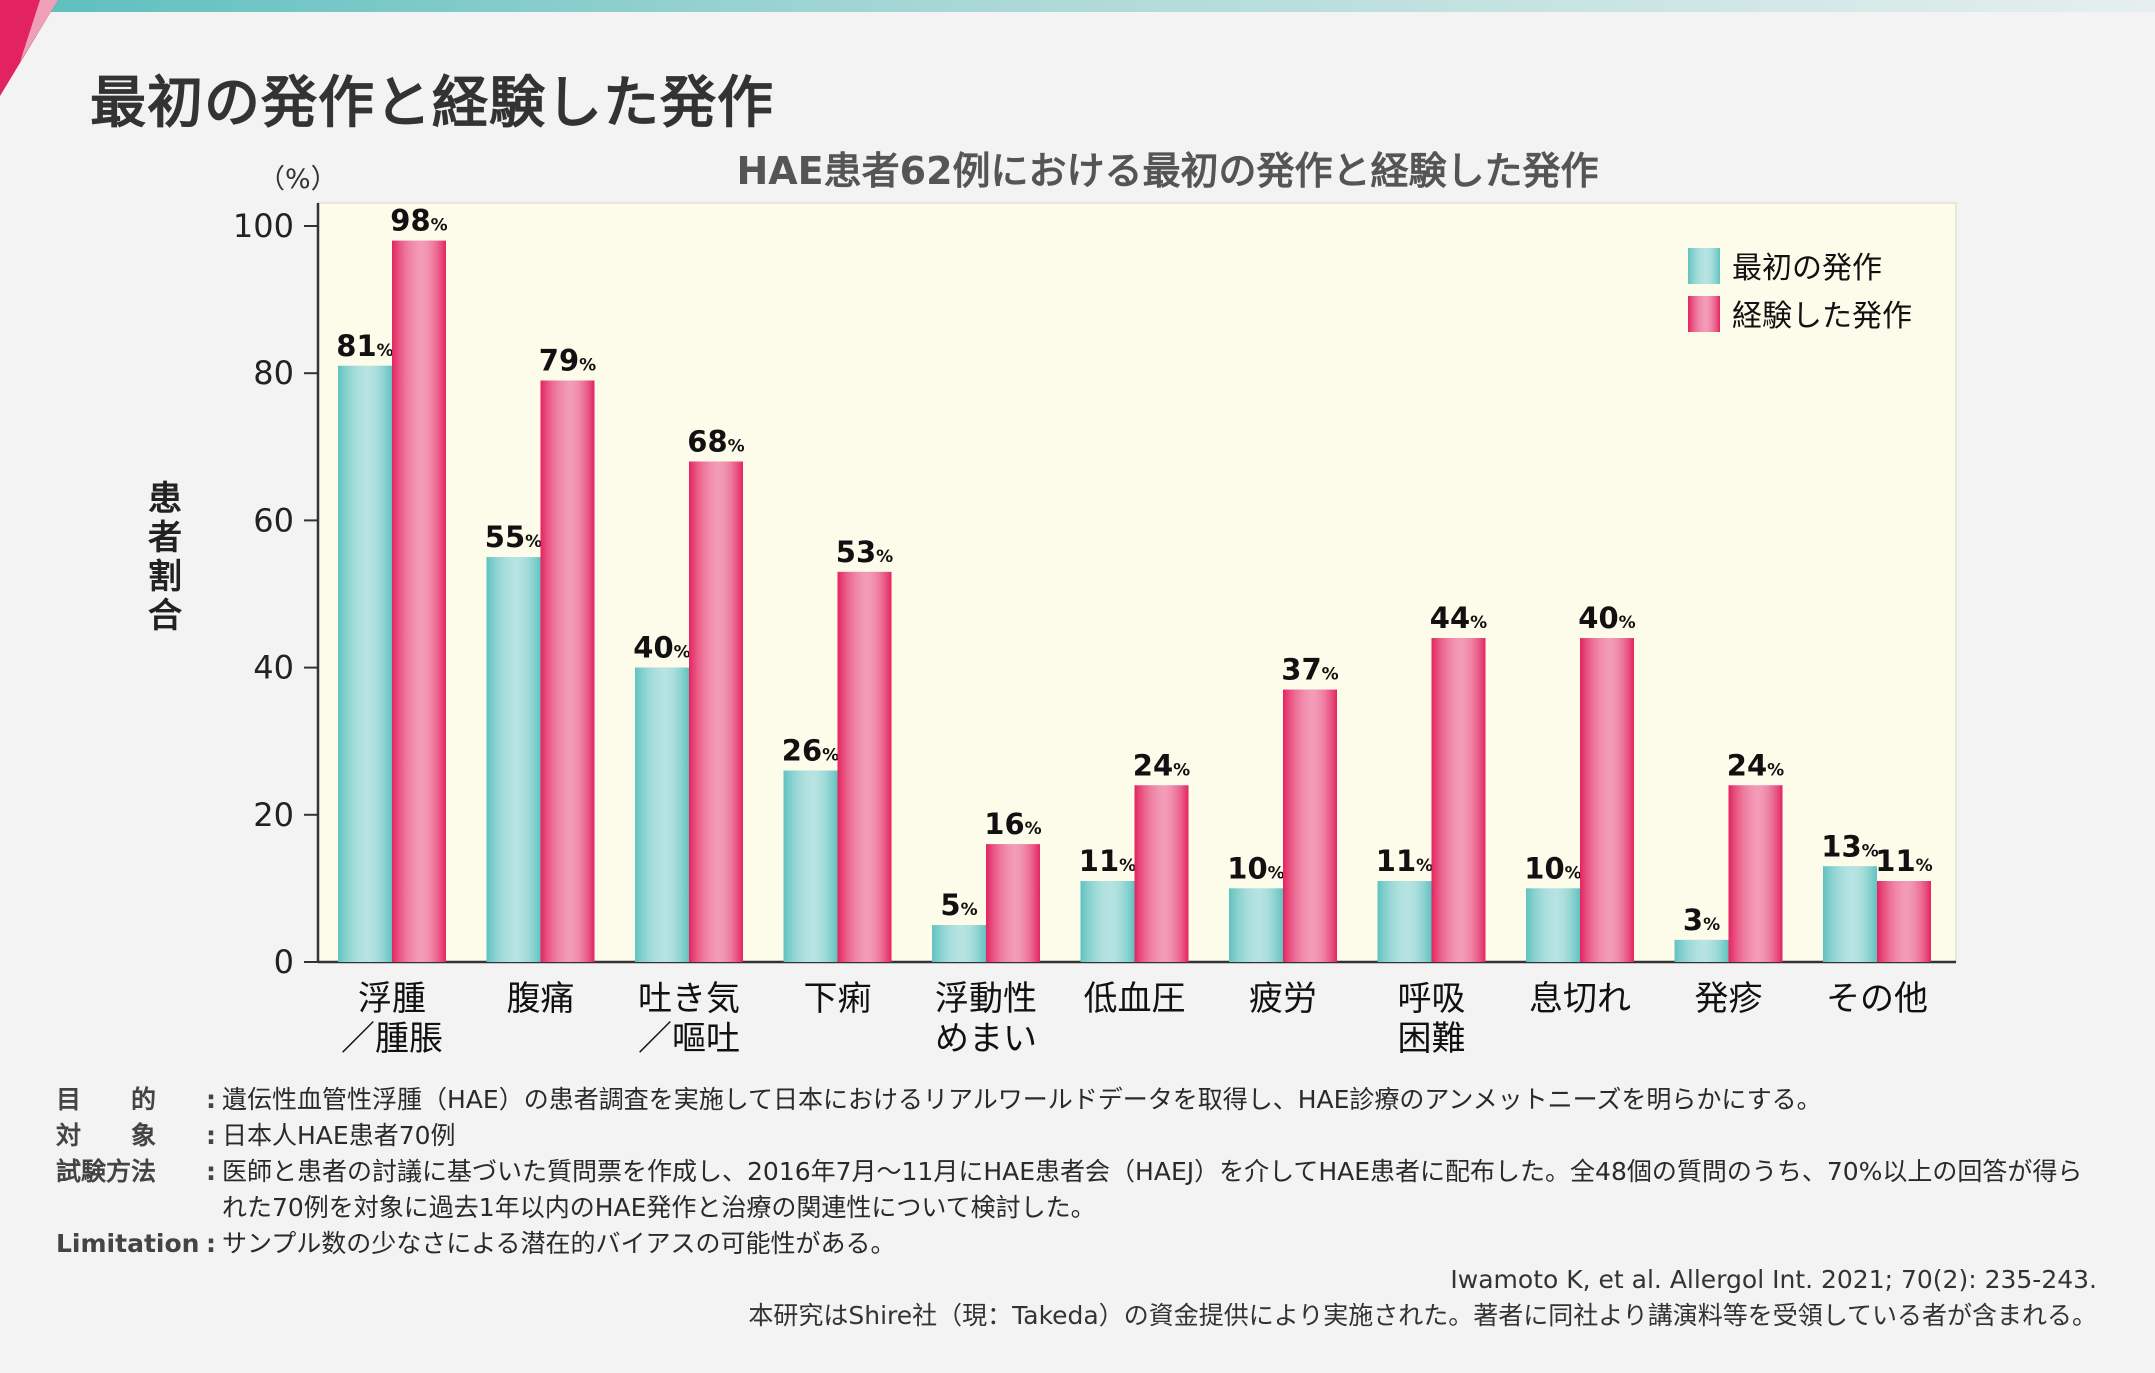 This screenshot has height=1373, width=2155. Describe the element at coordinates (1458, 618) in the screenshot. I see `data-label: 44%` at that location.